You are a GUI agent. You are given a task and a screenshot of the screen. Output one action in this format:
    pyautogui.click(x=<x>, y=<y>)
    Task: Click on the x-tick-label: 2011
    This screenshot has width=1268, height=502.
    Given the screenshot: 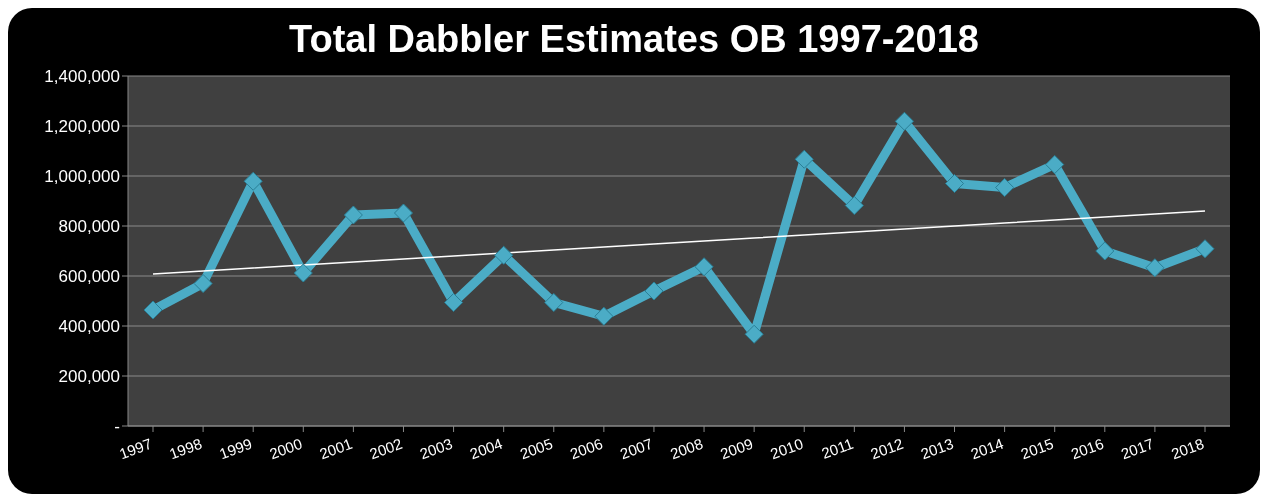 What is the action you would take?
    pyautogui.click(x=837, y=448)
    